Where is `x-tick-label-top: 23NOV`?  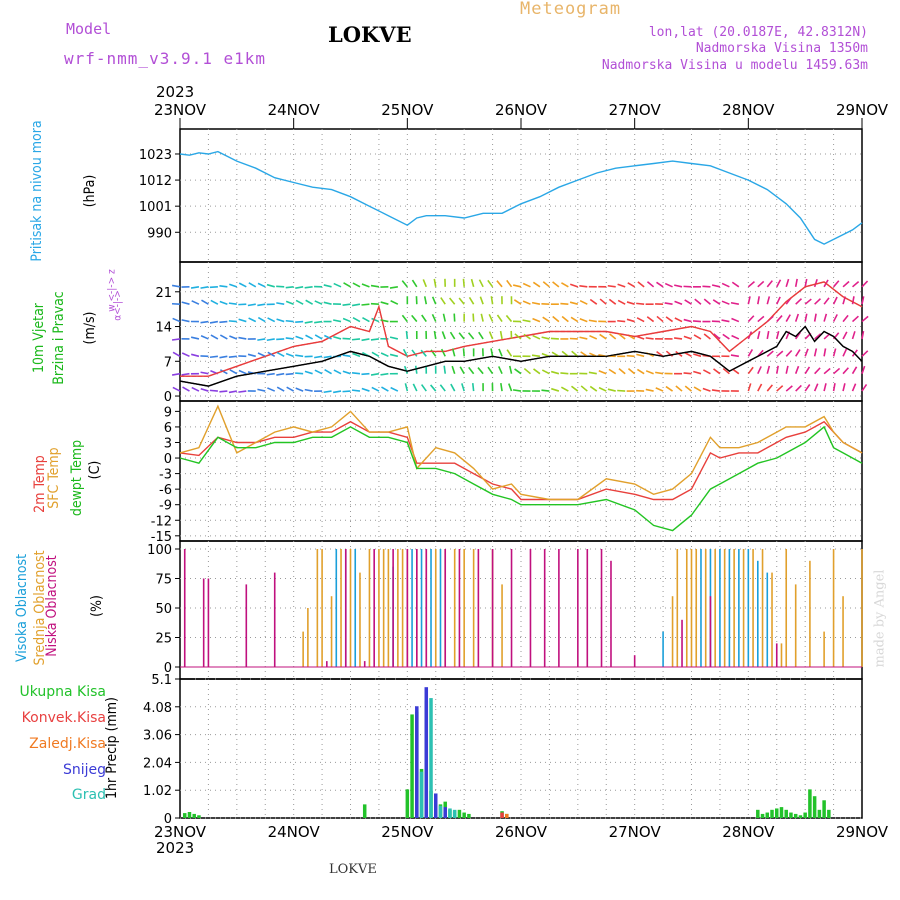
x-tick-label-top: 23NOV is located at coordinates (180, 110).